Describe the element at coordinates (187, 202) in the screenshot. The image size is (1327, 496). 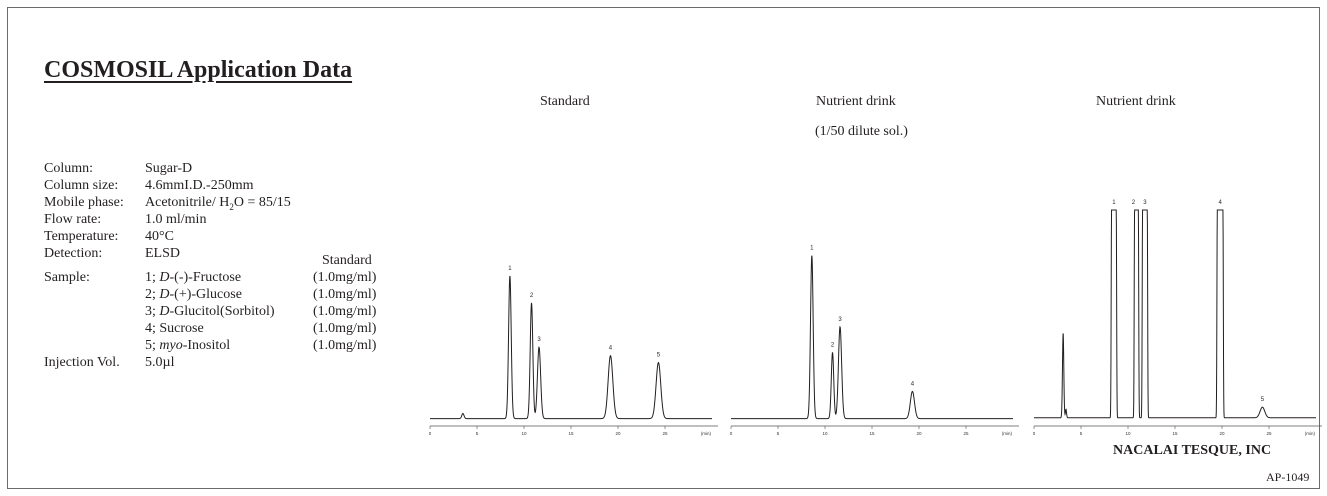
I see `mobile-phase-pre: Acetonitrile/ H` at that location.